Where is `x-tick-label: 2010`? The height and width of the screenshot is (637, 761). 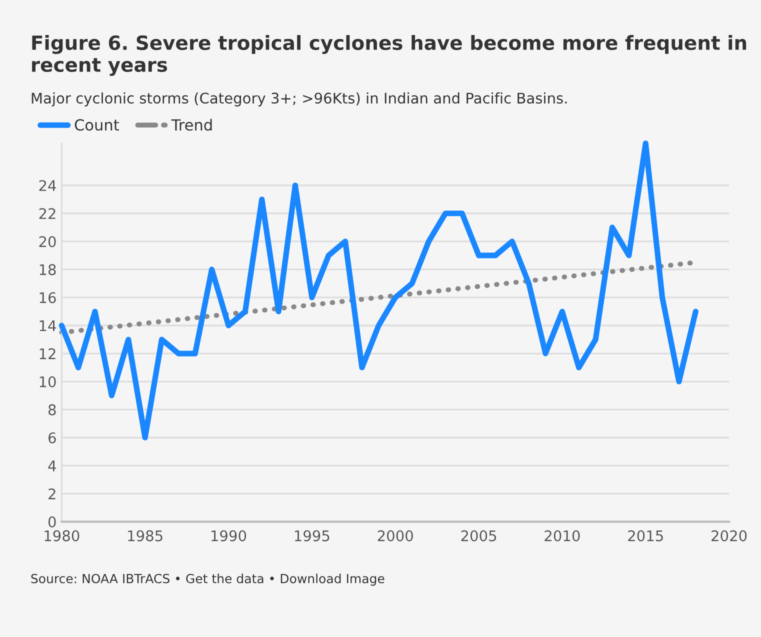 x-tick-label: 2010 is located at coordinates (562, 536).